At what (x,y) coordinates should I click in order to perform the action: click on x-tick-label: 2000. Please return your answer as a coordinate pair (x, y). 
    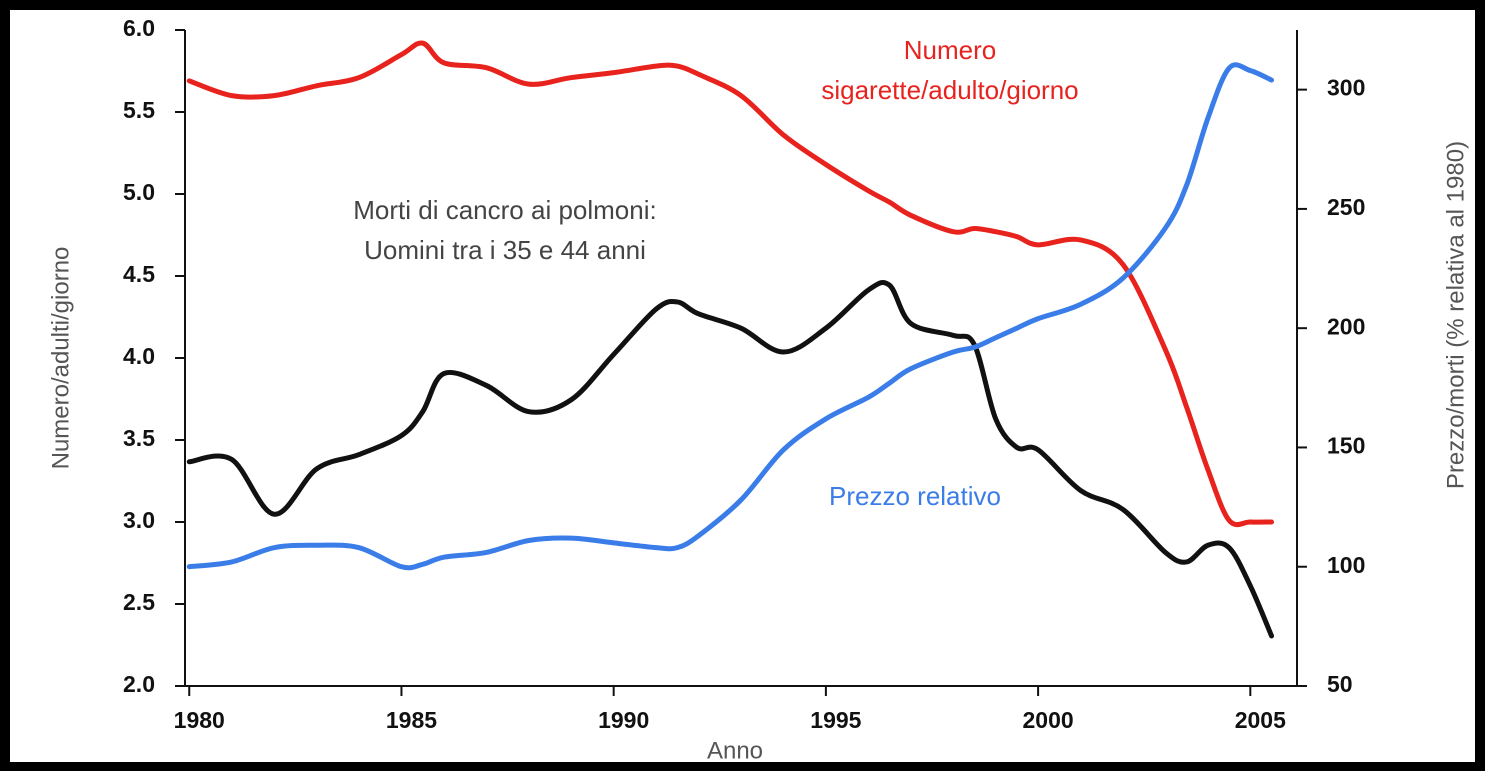
    Looking at the image, I should click on (1048, 720).